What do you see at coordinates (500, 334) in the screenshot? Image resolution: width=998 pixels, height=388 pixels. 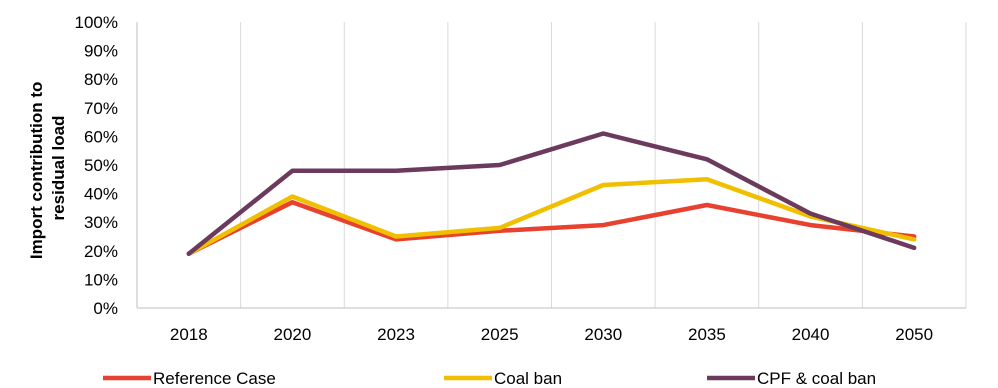 I see `x-tick-label: 2025` at bounding box center [500, 334].